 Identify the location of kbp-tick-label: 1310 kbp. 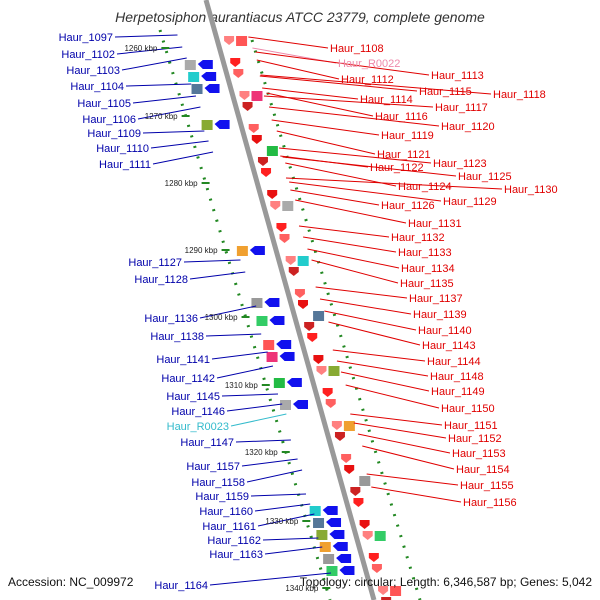
(241, 385).